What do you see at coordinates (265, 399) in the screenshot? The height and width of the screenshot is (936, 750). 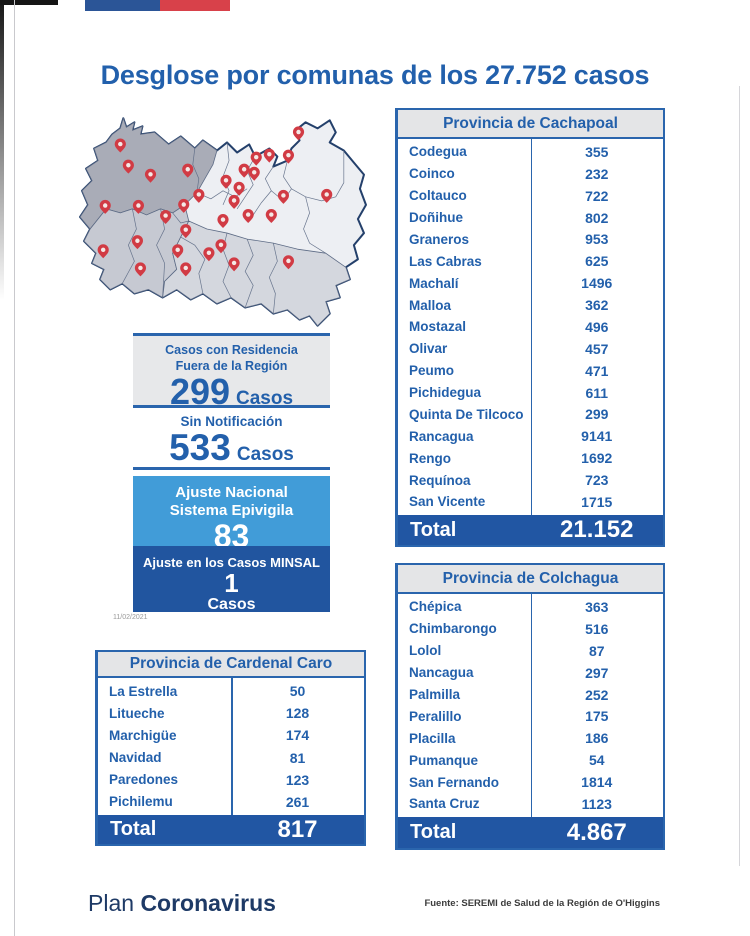 I see `stat-residencia-unit: Casos` at bounding box center [265, 399].